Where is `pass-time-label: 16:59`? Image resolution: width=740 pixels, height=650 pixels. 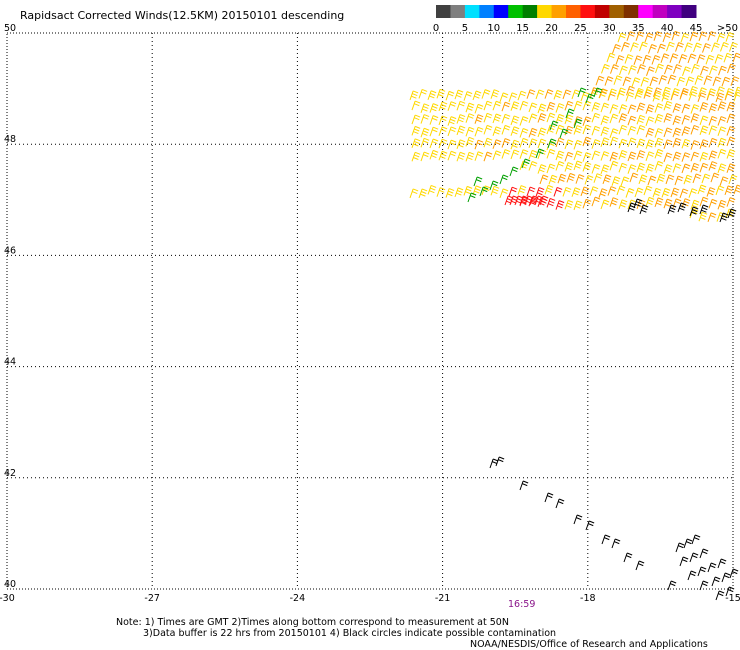 pass-time-label: 16:59 is located at coordinates (522, 604).